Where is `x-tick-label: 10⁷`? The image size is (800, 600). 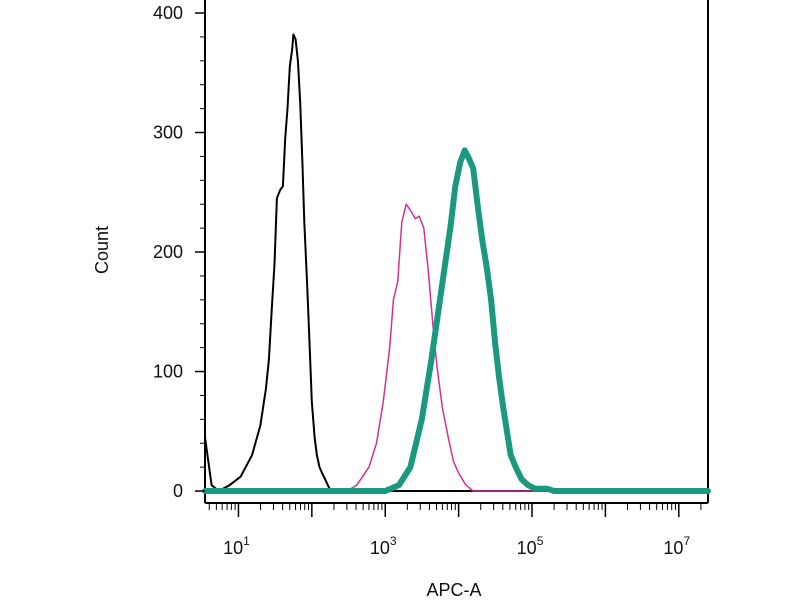 x-tick-label: 10⁷ is located at coordinates (676, 546).